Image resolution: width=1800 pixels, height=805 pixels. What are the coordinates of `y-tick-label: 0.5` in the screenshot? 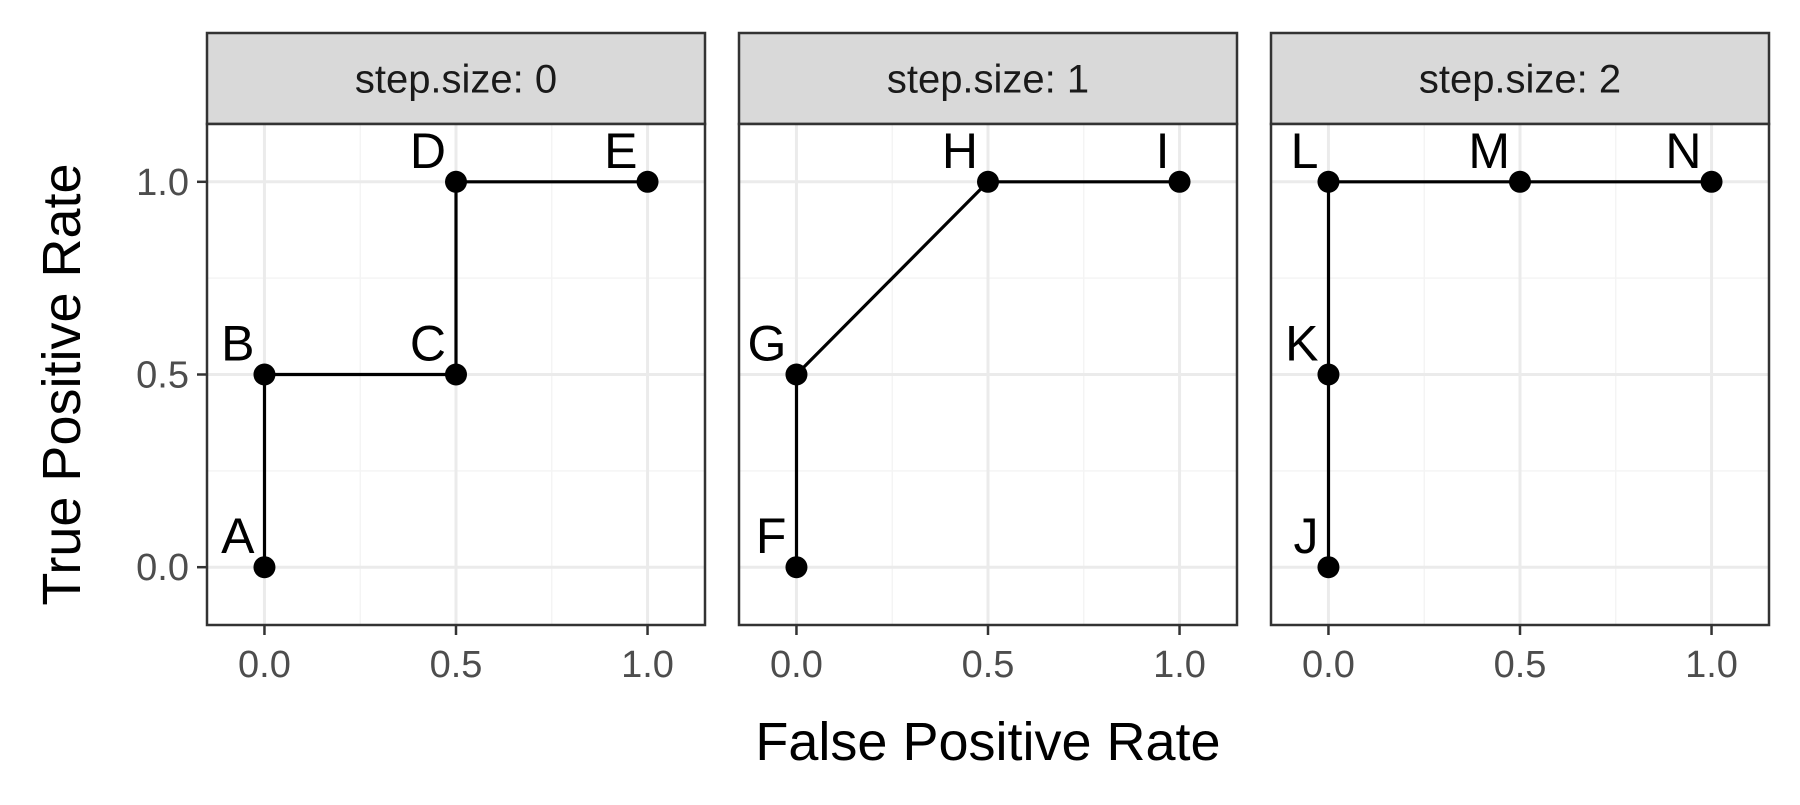 It's located at (162, 376).